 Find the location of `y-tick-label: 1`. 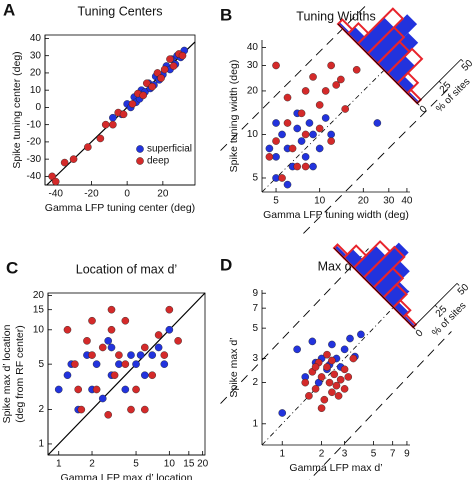

y-tick-label: 1 is located at coordinates (41, 444).